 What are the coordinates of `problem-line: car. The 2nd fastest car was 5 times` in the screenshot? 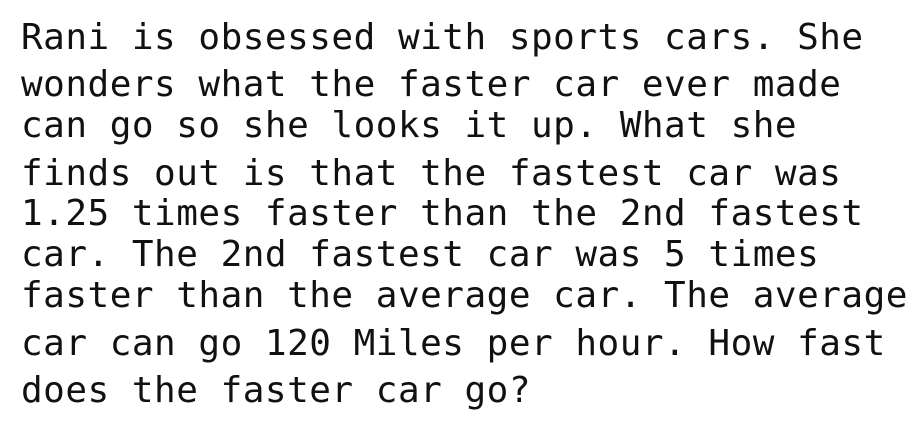 It's located at (420, 254).